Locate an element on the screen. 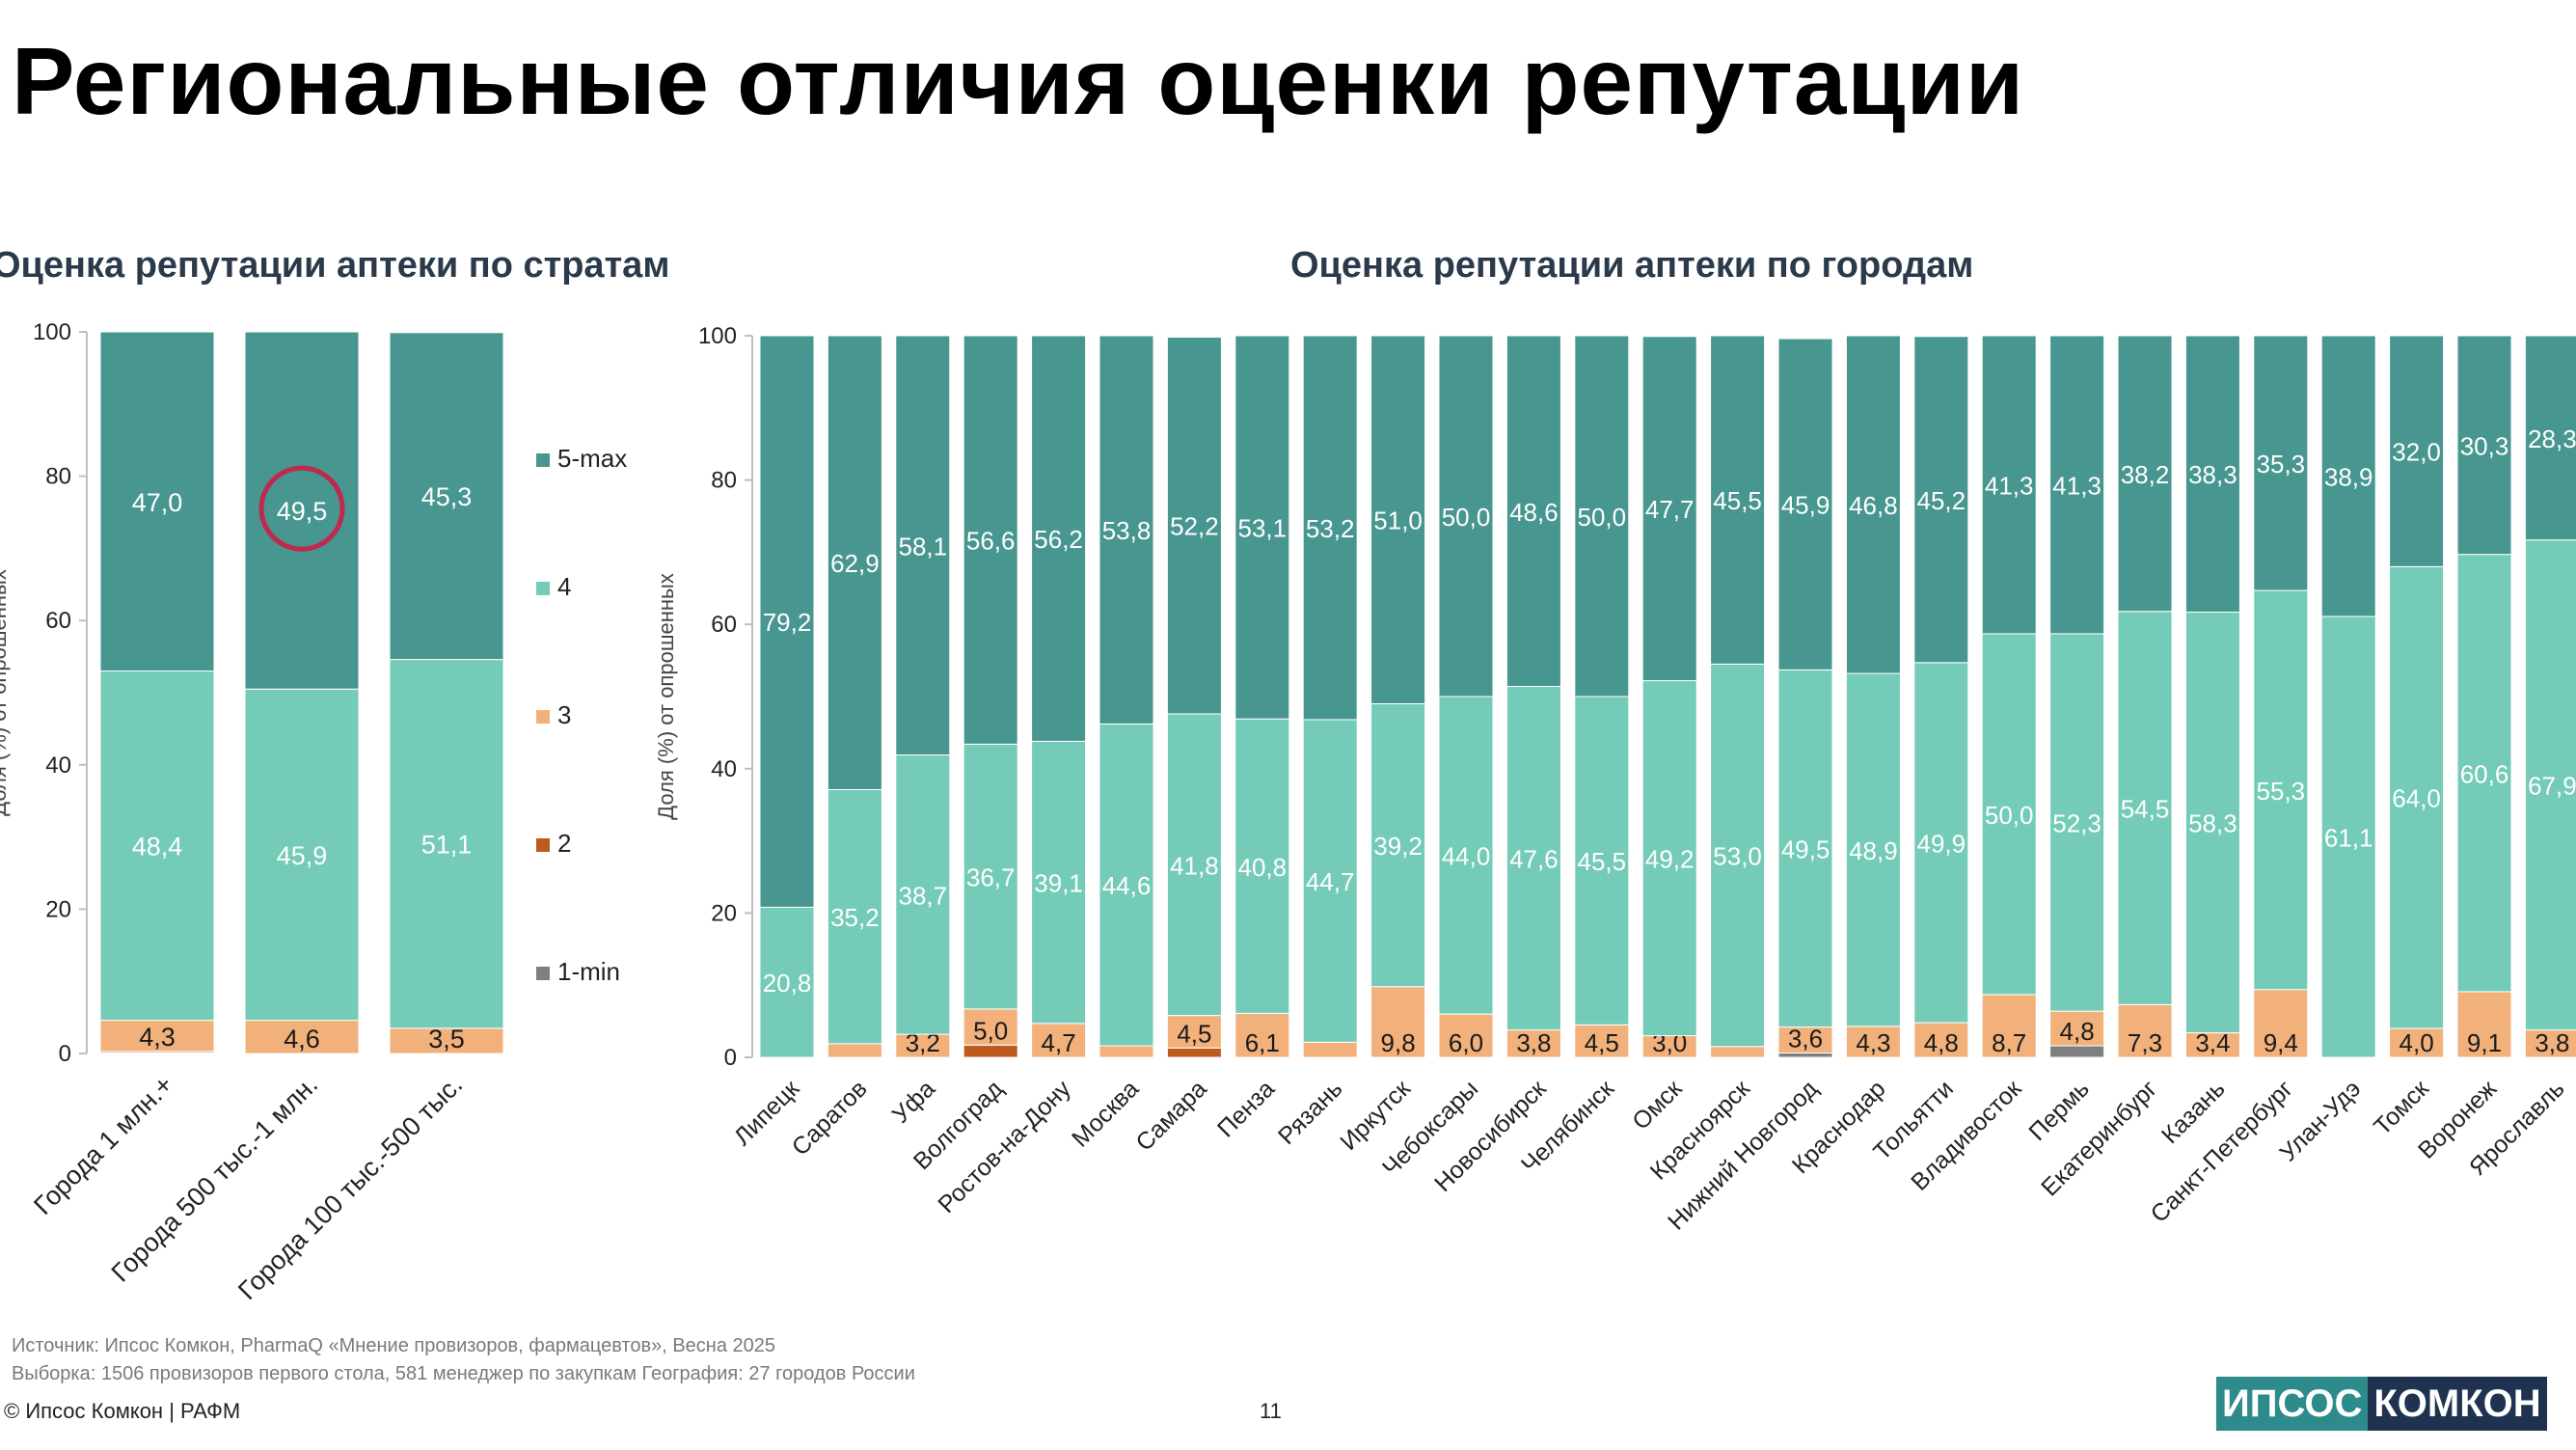 The height and width of the screenshot is (1450, 2576). category-label-самара: Самара is located at coordinates (1170, 1115).